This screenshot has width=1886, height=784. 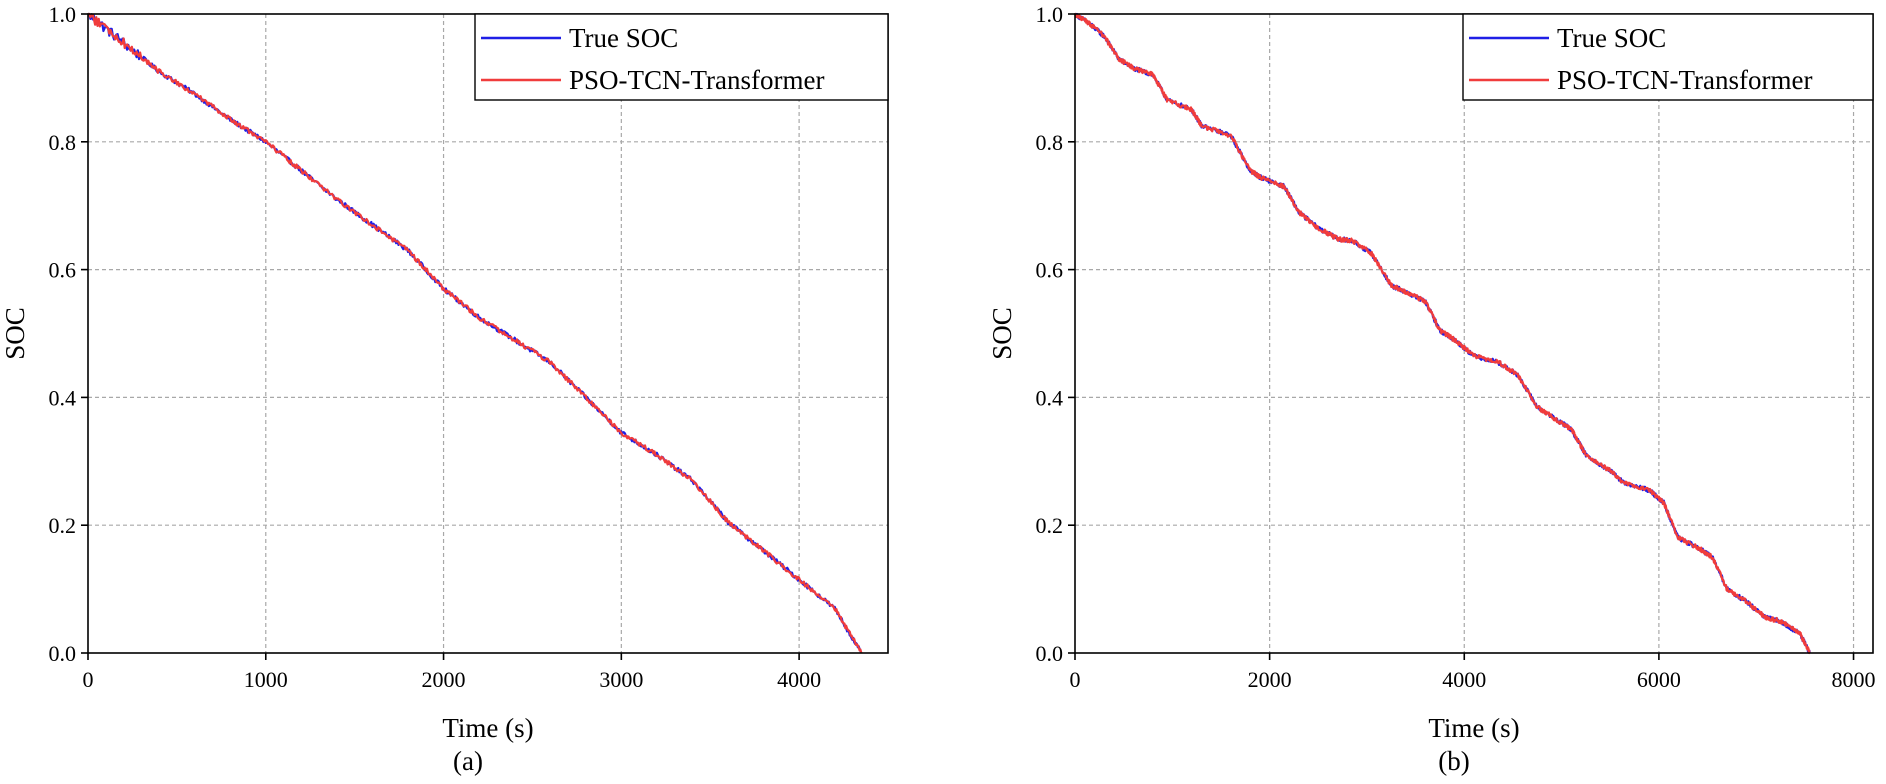 I want to click on x-tick-label: 1000, so click(x=266, y=679).